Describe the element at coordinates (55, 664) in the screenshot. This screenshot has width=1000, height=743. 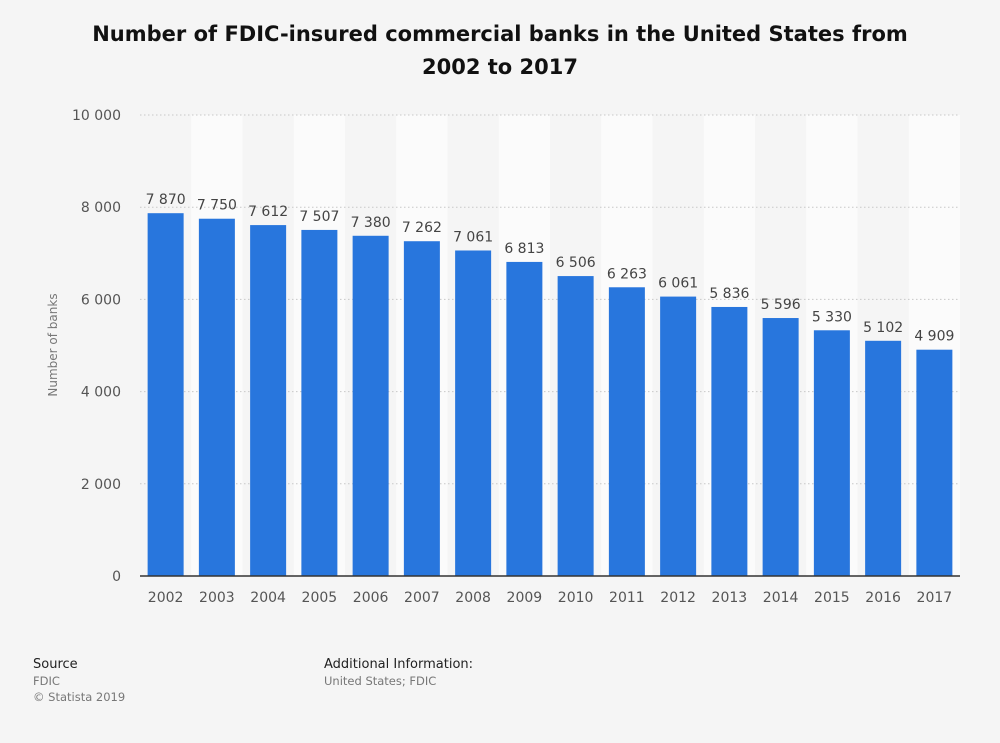
I see `source-heading: Source` at that location.